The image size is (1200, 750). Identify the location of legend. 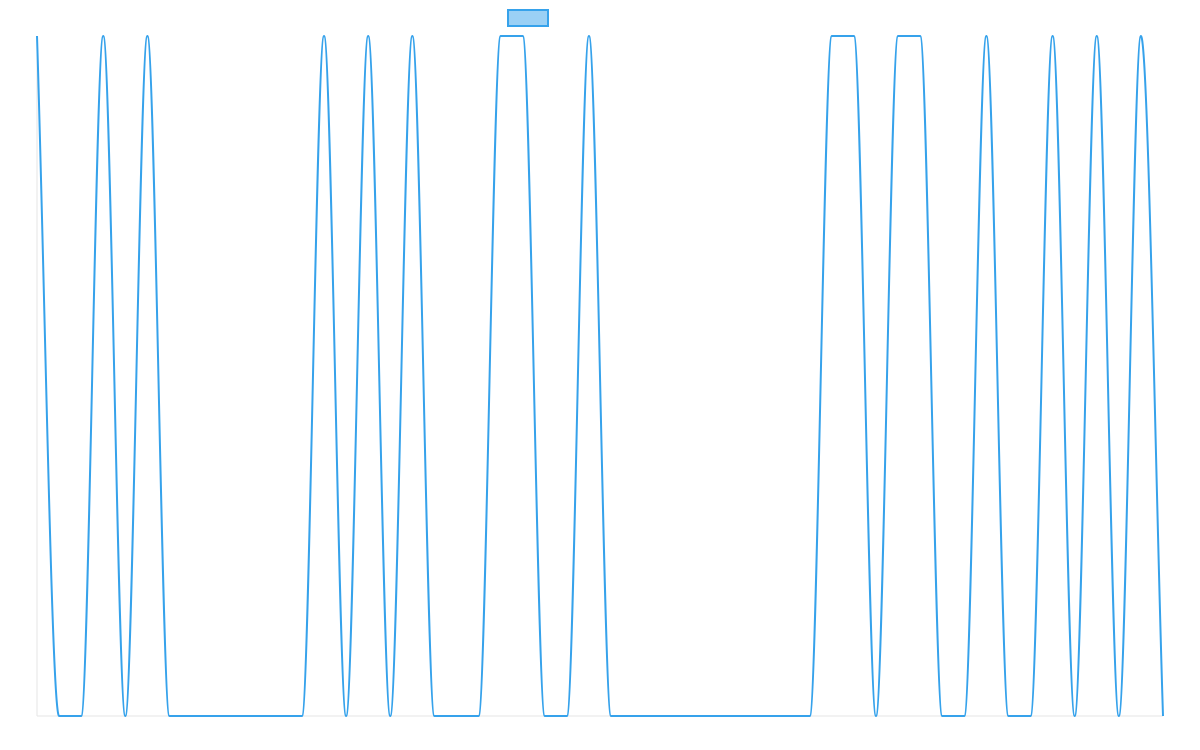
(528, 18).